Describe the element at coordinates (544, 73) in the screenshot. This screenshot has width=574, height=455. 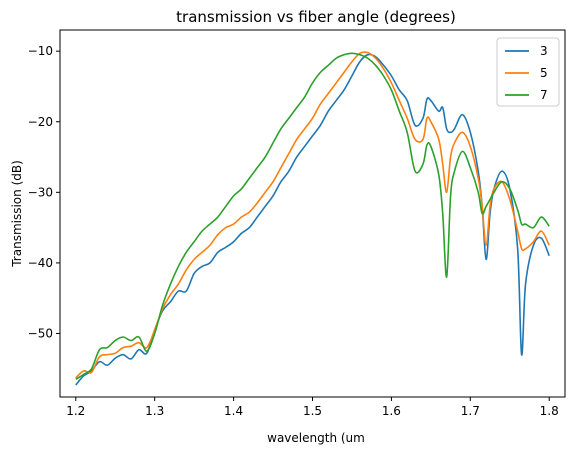
I see `legend-label: 5` at that location.